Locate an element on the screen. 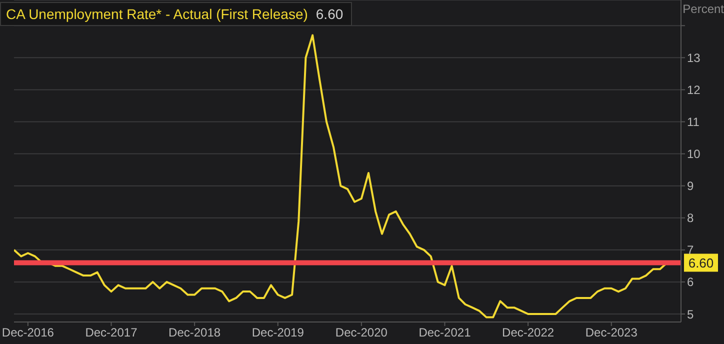  text: 6.60 is located at coordinates (330, 14).